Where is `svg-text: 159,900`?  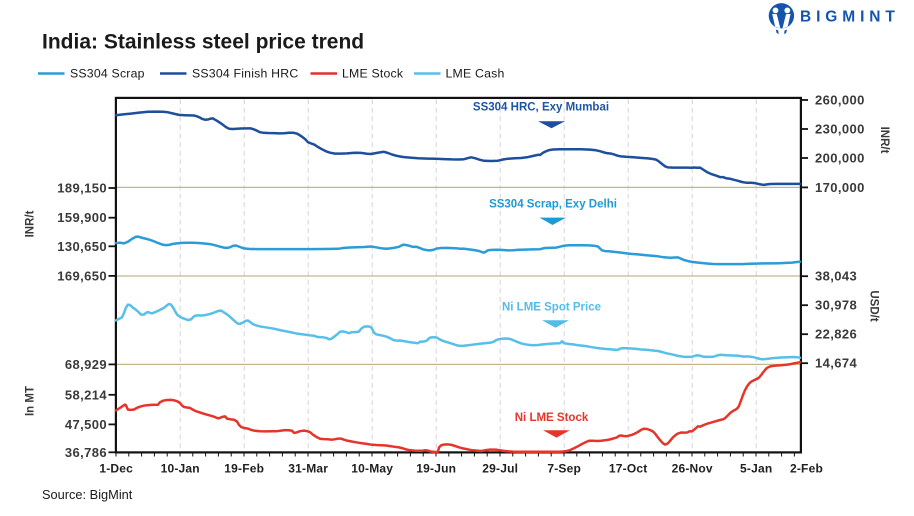 svg-text: 159,900 is located at coordinates (82, 217).